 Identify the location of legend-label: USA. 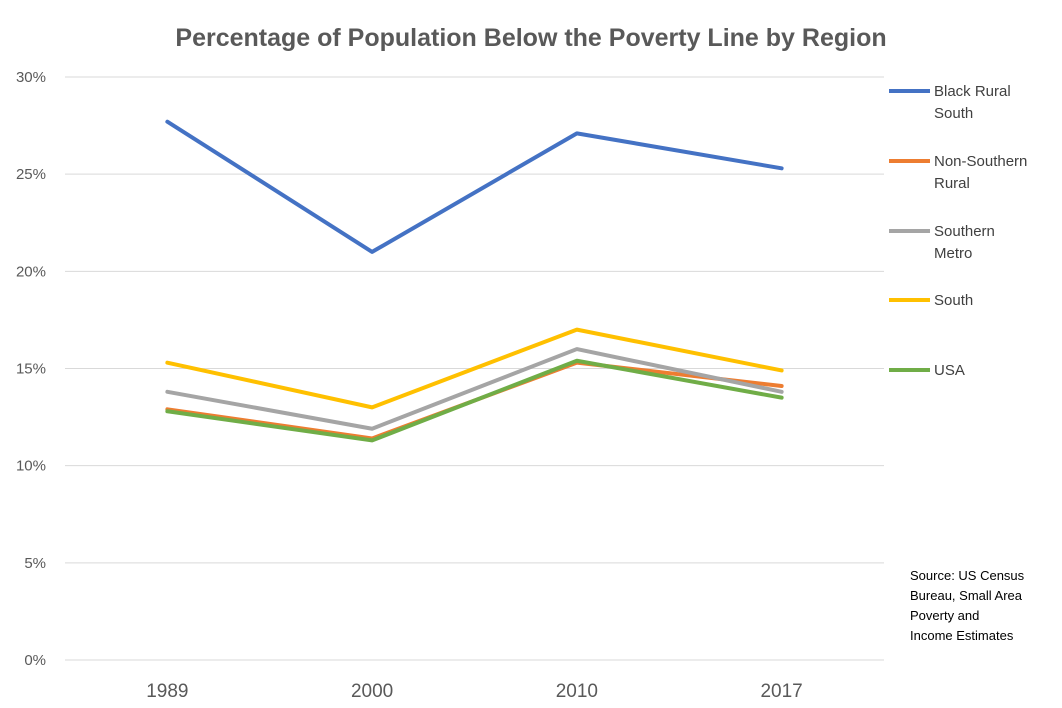
(949, 370).